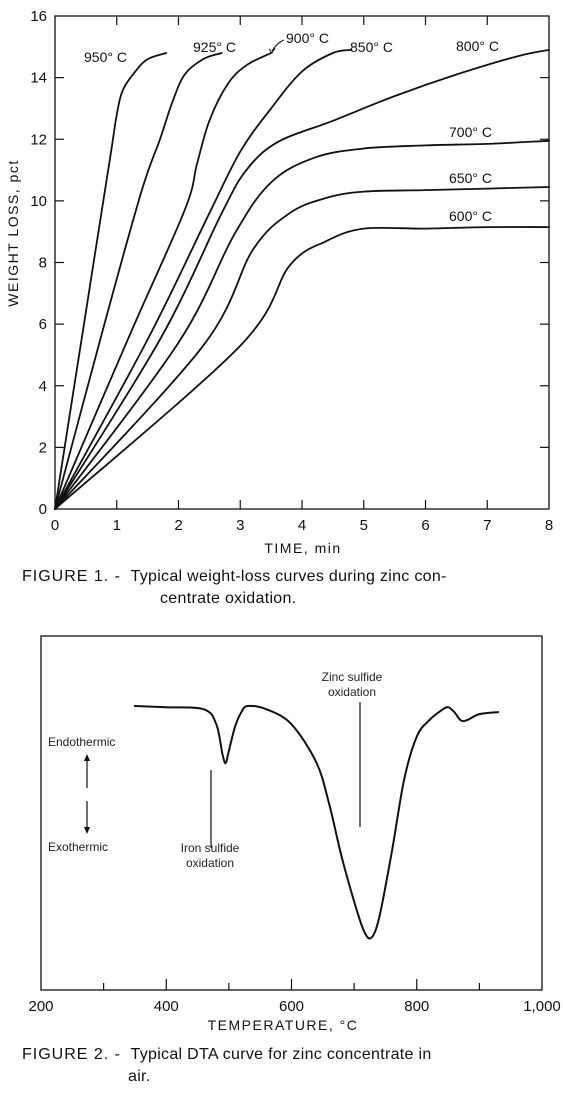 This screenshot has width=563, height=1094. Describe the element at coordinates (40, 1006) in the screenshot. I see `x-tick-label: 200` at that location.